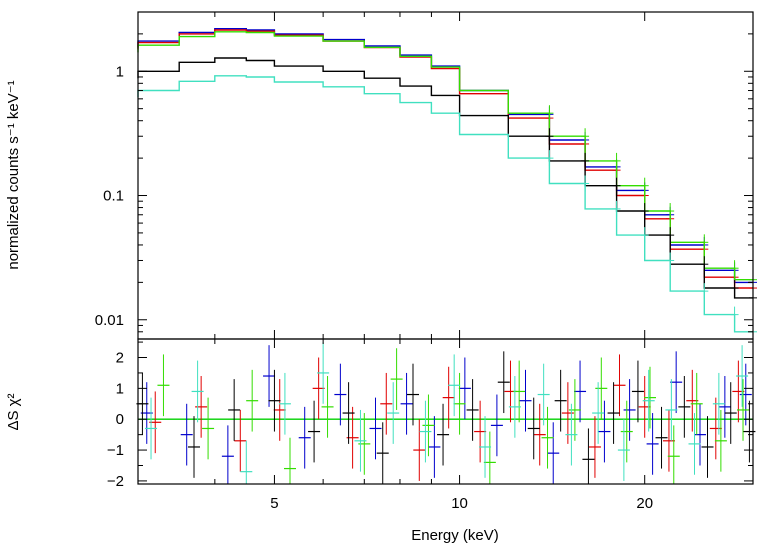 The image size is (763, 549). What do you see at coordinates (274, 503) in the screenshot?
I see `x-tick-label: 5` at bounding box center [274, 503].